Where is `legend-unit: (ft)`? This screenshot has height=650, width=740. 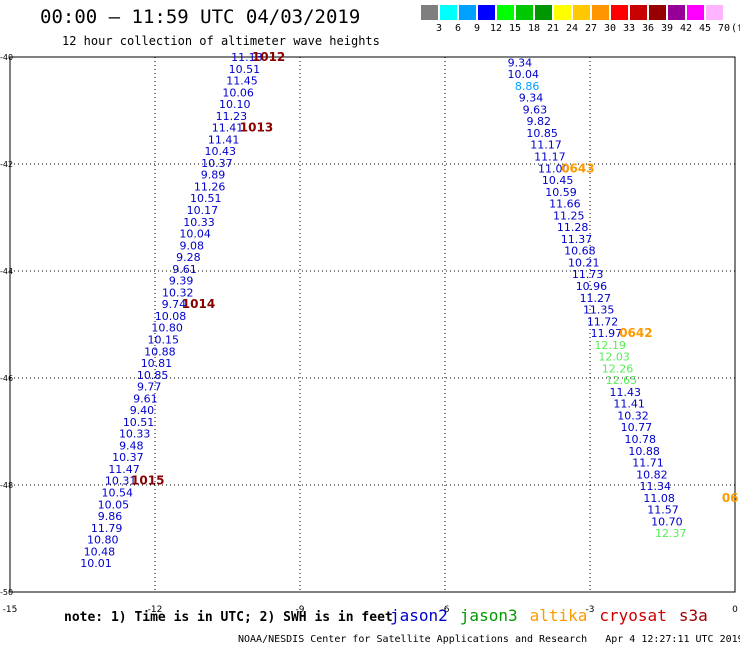
legend-unit: (ft) is located at coordinates (735, 28).